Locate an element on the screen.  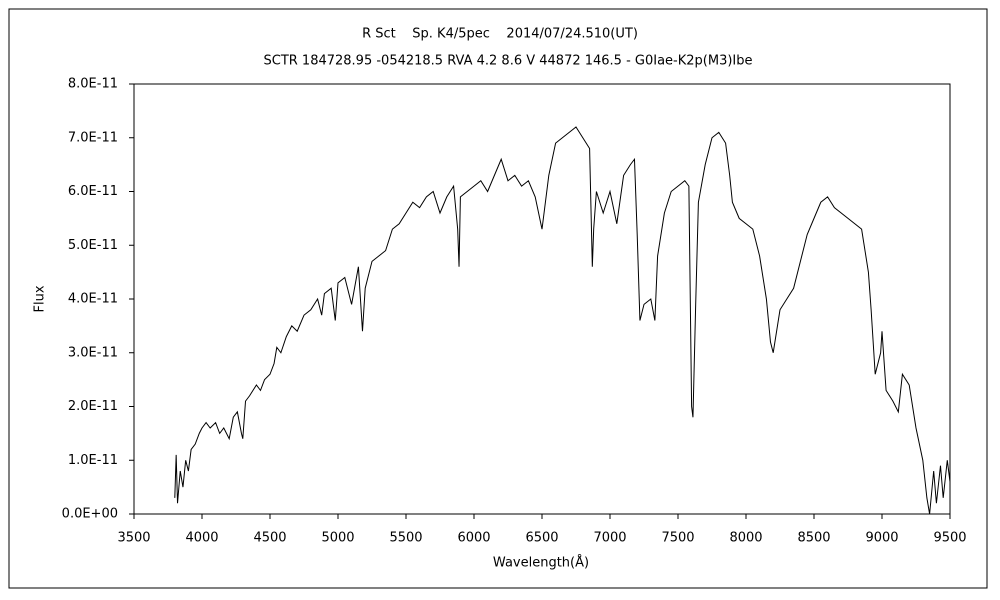
x-tick-label: 5000 is located at coordinates (337, 538).